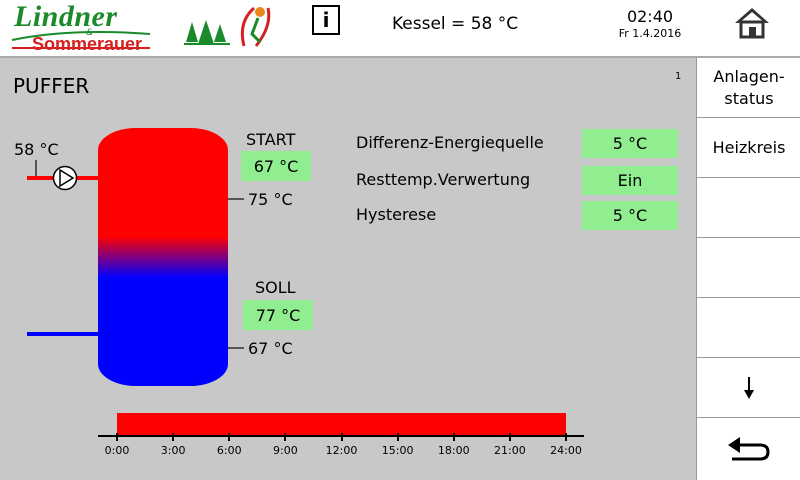  What do you see at coordinates (341, 424) in the screenshot?
I see `timeline-active-bar` at bounding box center [341, 424].